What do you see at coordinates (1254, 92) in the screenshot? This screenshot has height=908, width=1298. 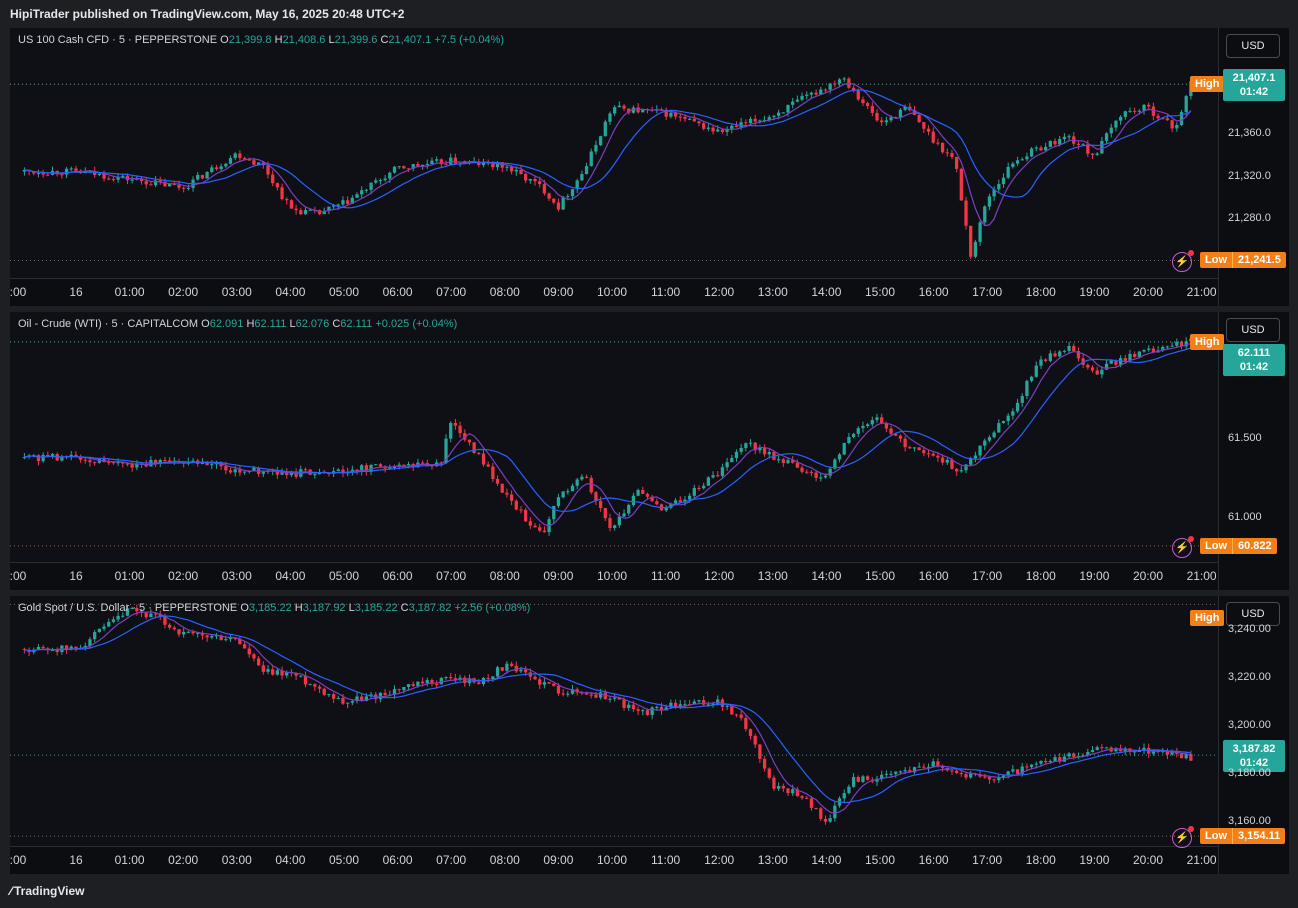 I see `countdown-value: 01:42` at bounding box center [1254, 92].